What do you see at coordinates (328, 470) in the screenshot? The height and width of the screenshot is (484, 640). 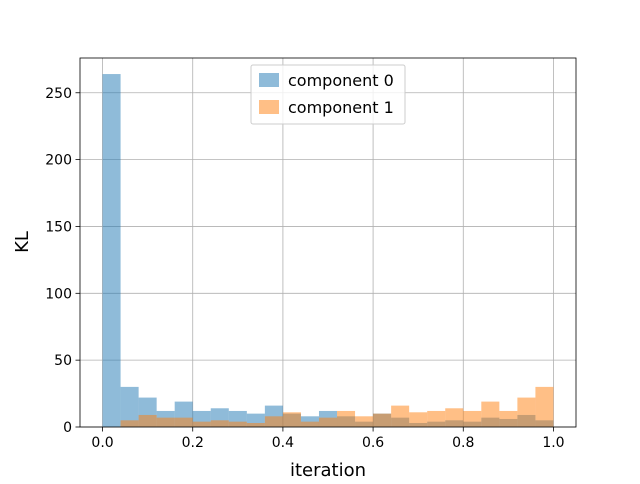 I see `x-axis-label: iteration` at bounding box center [328, 470].